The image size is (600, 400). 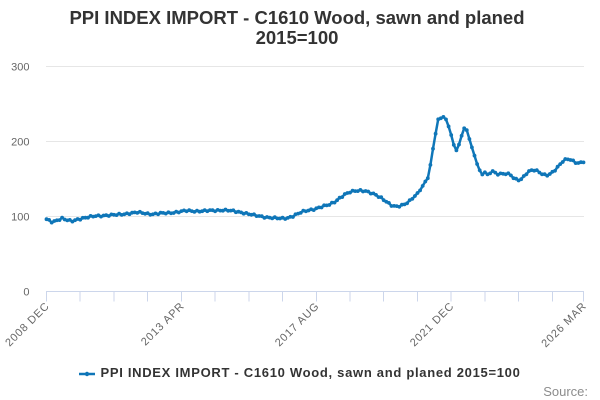 I want to click on svg-text: 2013 APR, so click(x=163, y=324).